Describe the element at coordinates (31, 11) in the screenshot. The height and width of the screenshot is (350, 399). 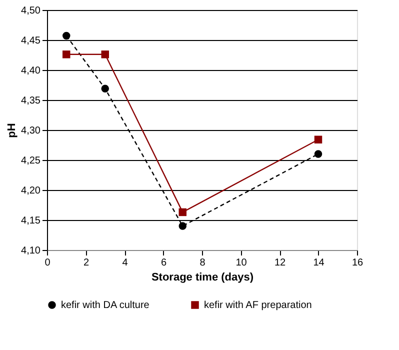
I see `y-tick-label: 4,50` at that location.